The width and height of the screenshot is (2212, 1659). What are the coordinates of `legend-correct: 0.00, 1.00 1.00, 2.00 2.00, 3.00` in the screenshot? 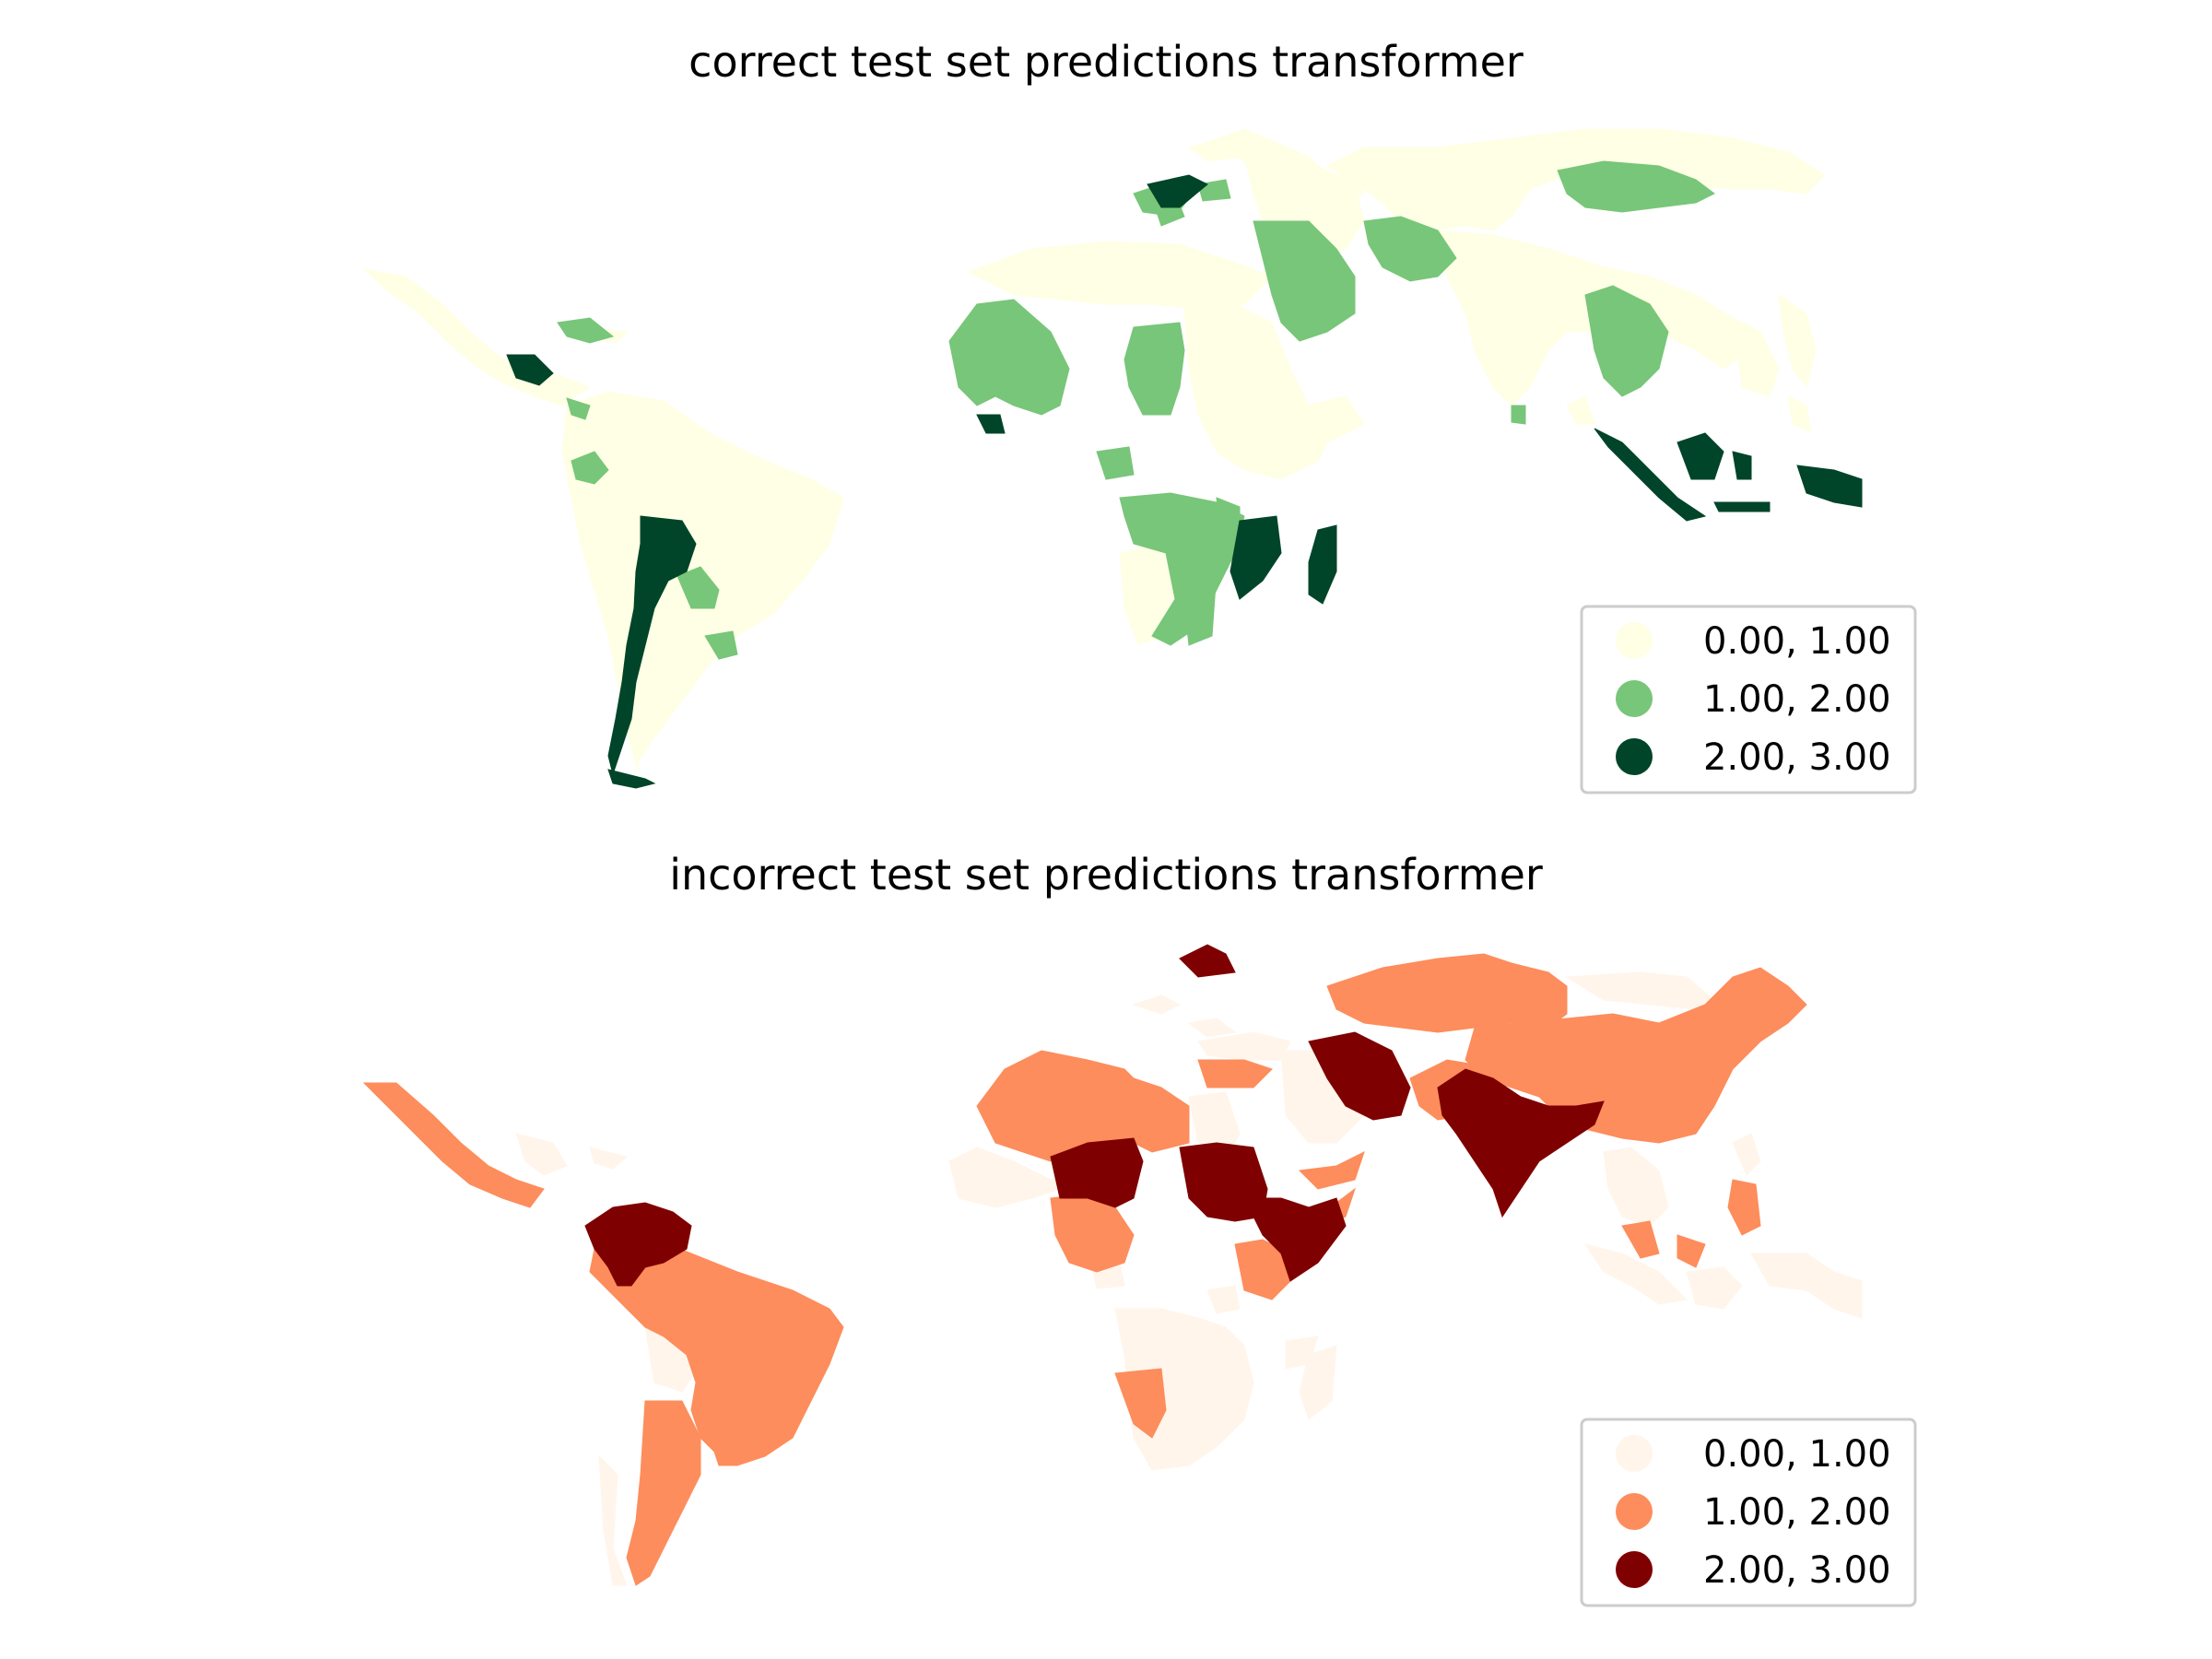 It's located at (1748, 699).